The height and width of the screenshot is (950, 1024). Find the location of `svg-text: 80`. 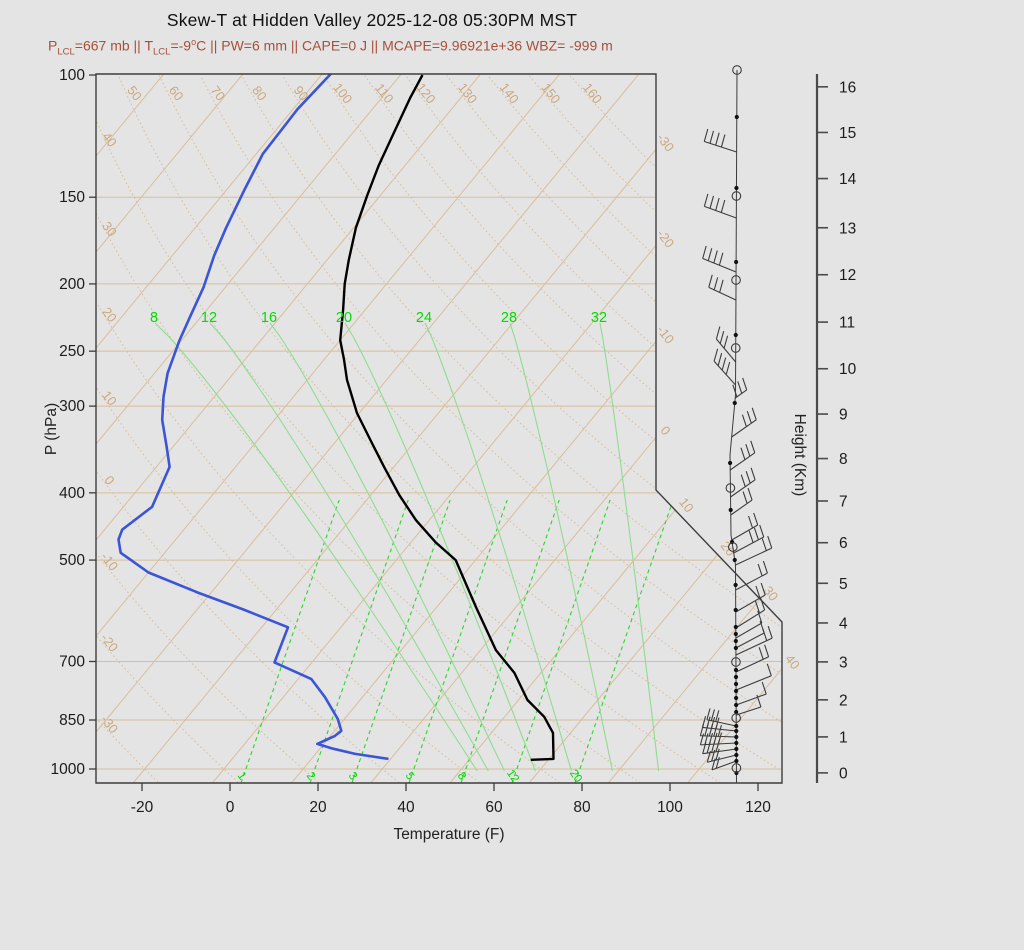

svg-text: 80 is located at coordinates (259, 93).